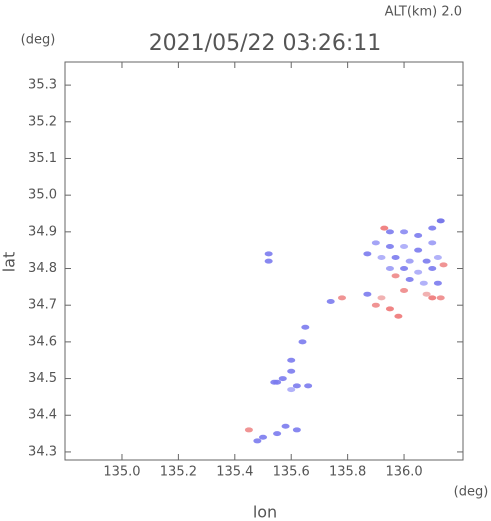 This screenshot has width=491, height=521. I want to click on y-tick-label: 34.5, so click(42, 378).